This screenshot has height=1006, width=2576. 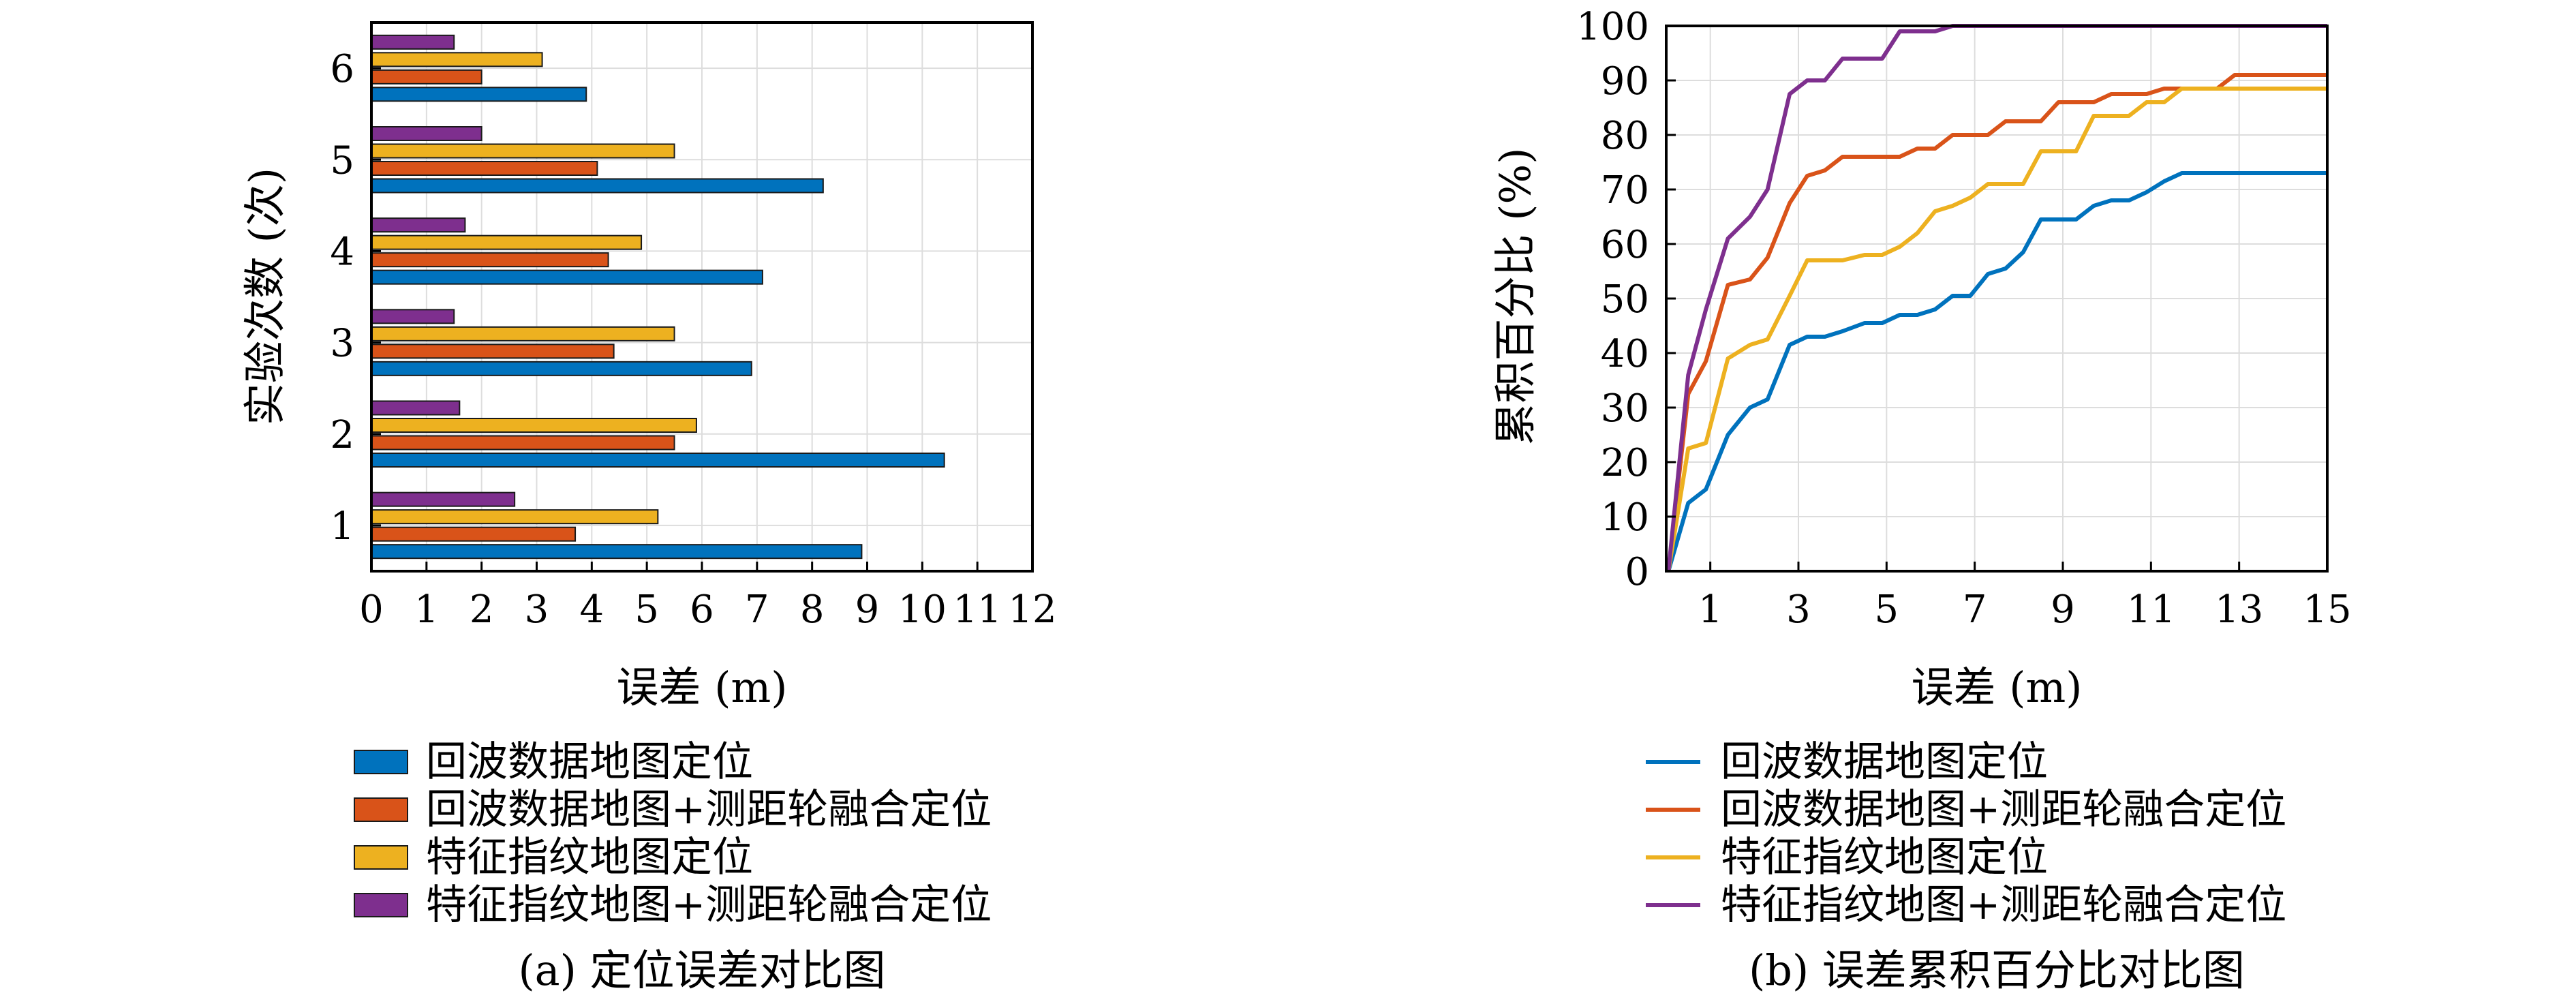 What do you see at coordinates (1625, 463) in the screenshot?
I see `y-tick-label: 20` at bounding box center [1625, 463].